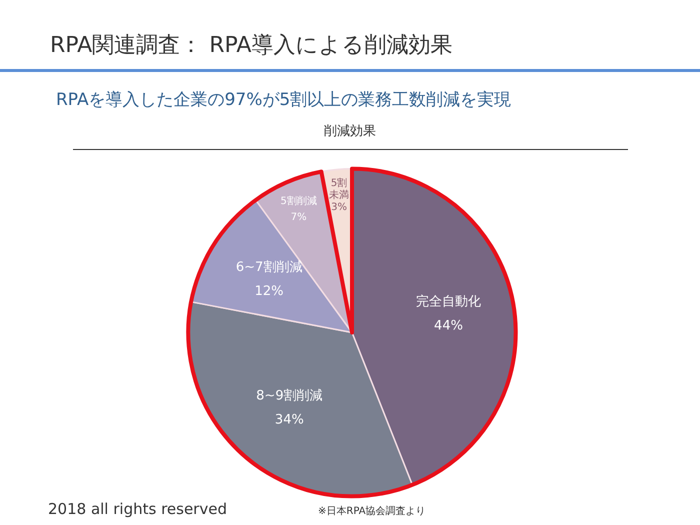  What do you see at coordinates (298, 200) in the screenshot?
I see `slice-label: 5割削減` at bounding box center [298, 200].